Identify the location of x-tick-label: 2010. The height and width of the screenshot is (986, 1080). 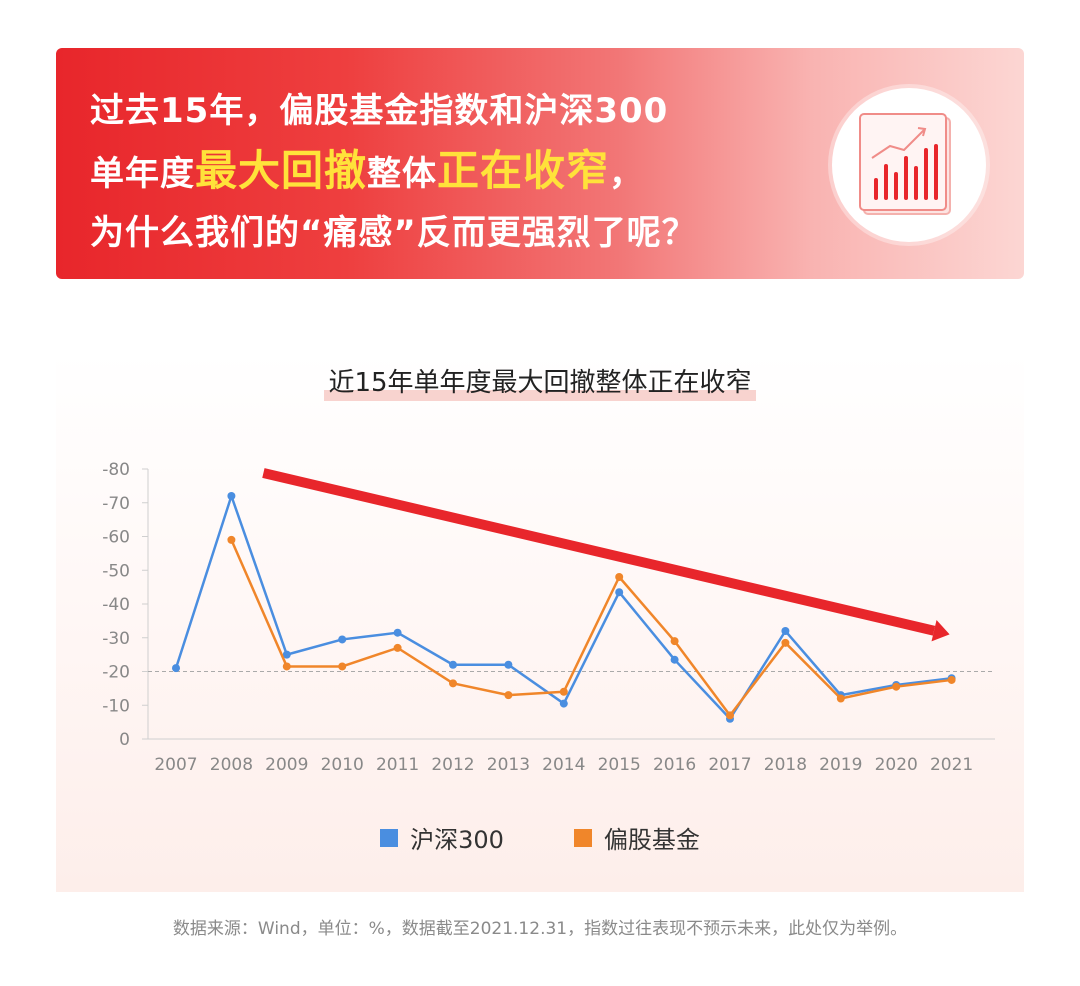
(342, 765).